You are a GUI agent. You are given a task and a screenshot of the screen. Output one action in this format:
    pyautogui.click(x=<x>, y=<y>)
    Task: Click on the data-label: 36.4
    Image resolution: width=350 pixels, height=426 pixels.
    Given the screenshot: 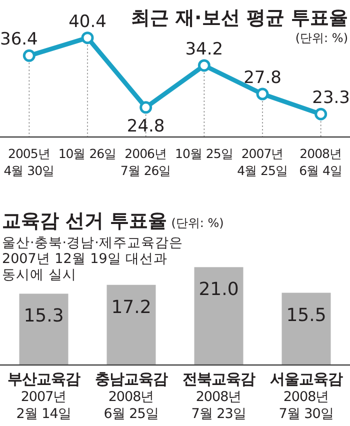 What is the action you would take?
    pyautogui.click(x=19, y=40)
    